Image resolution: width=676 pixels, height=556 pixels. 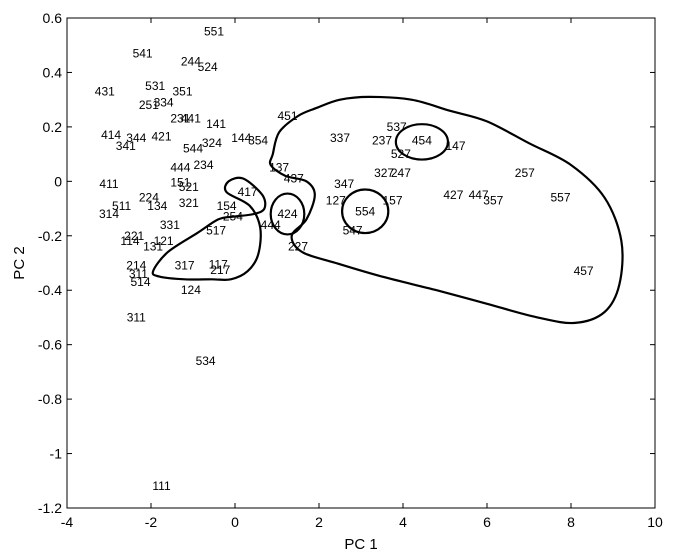 I want to click on point-label-251: 251, so click(x=149, y=105).